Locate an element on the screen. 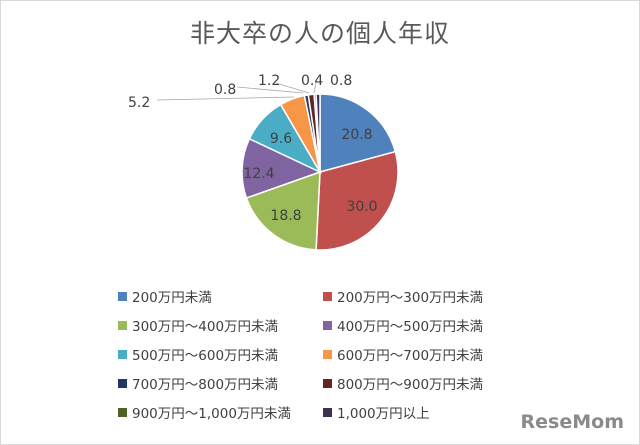 The width and height of the screenshot is (640, 445). legend-label: 600万円～700万円未満 is located at coordinates (410, 356).